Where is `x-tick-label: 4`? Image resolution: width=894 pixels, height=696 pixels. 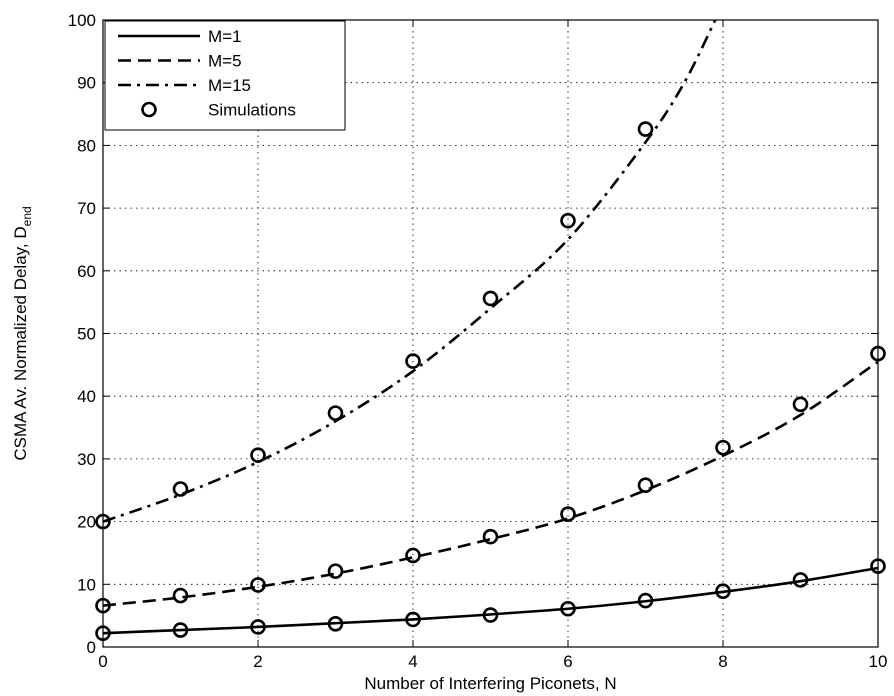 x-tick-label: 4 is located at coordinates (412, 661).